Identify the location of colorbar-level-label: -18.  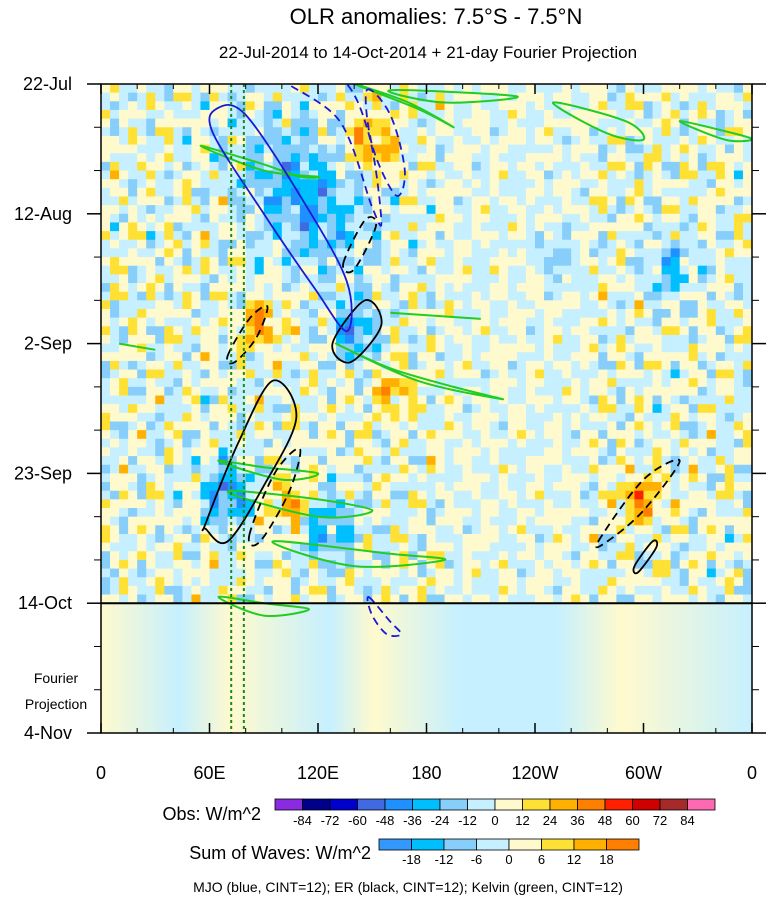
(411, 859).